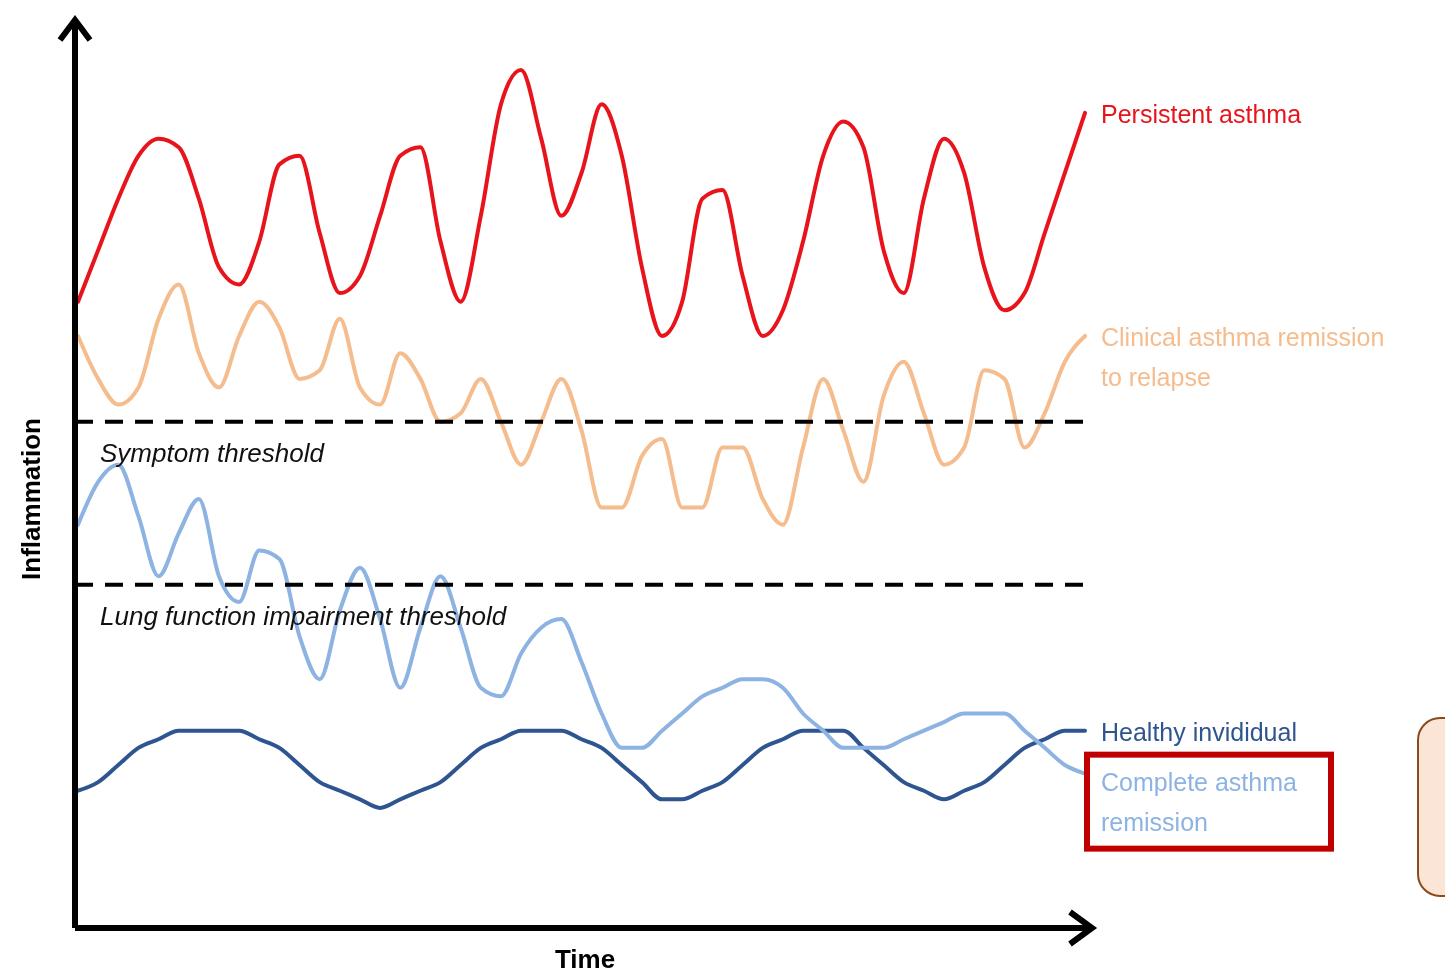  I want to click on y-axis-title: Inflammation, so click(31, 499).